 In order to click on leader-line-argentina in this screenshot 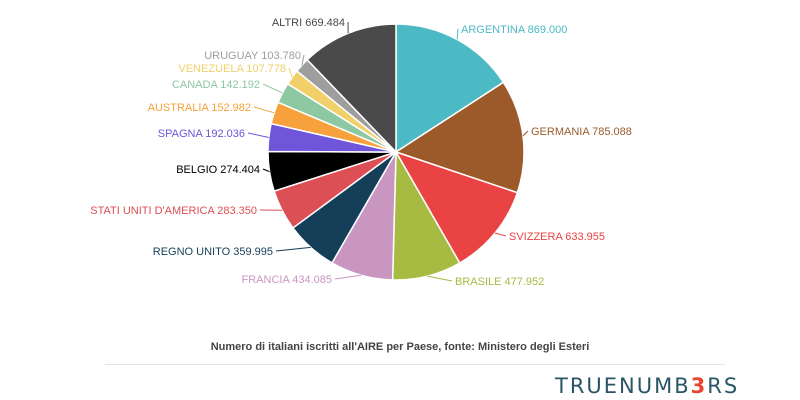, I will do `click(457, 34)`.